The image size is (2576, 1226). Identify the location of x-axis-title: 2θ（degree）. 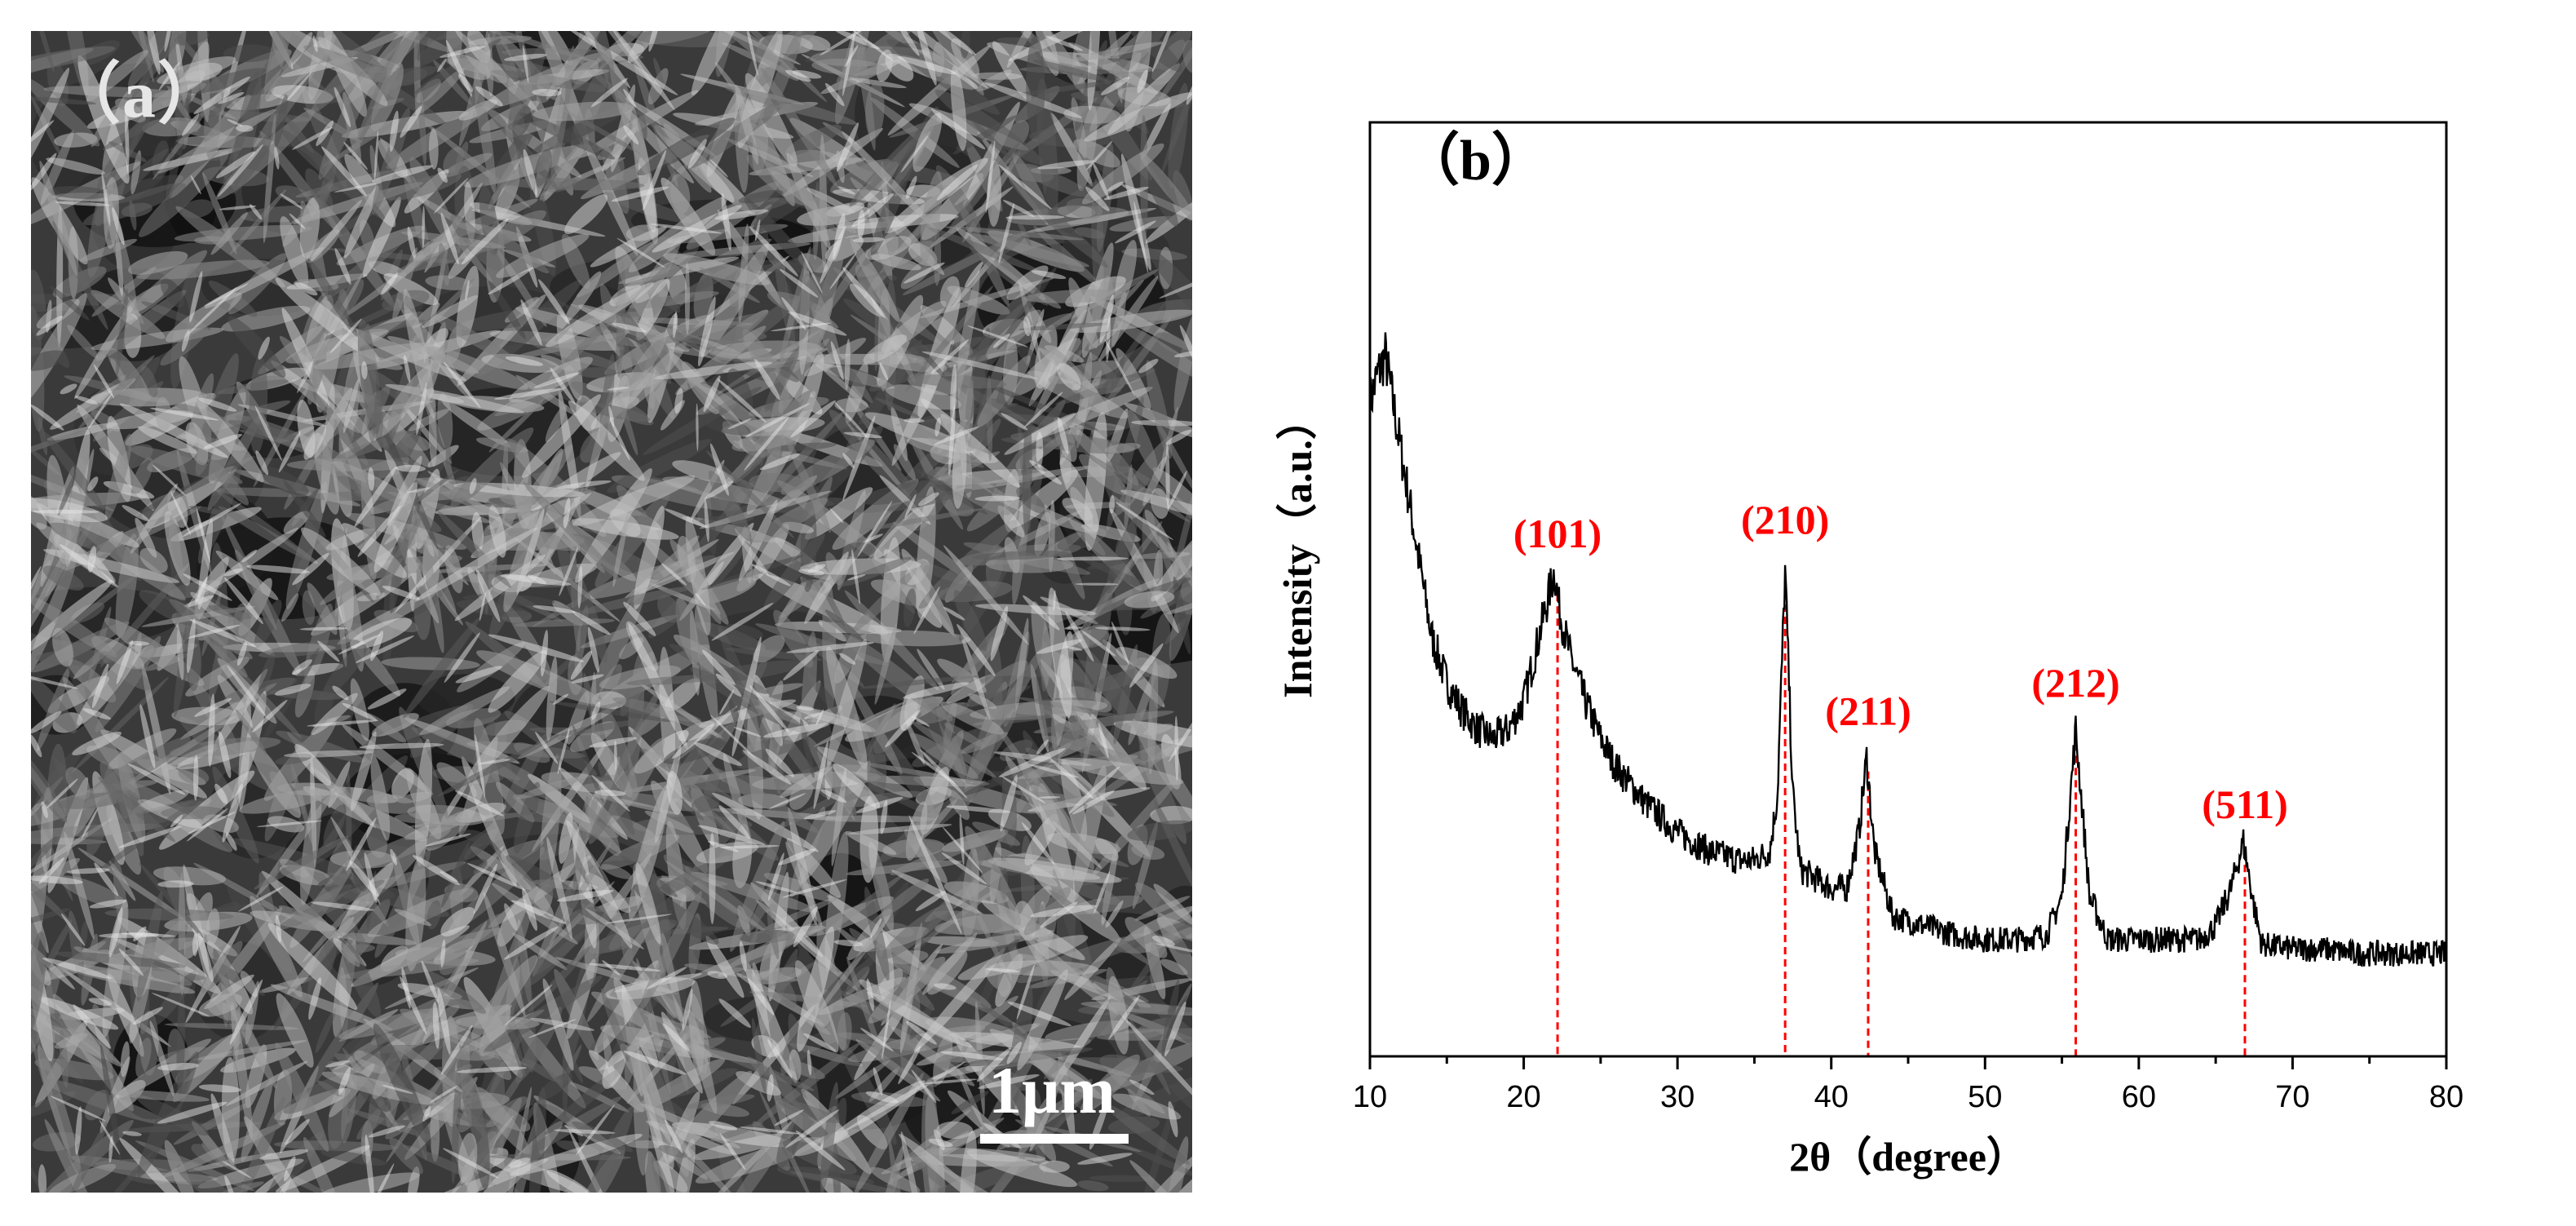
(1908, 1157).